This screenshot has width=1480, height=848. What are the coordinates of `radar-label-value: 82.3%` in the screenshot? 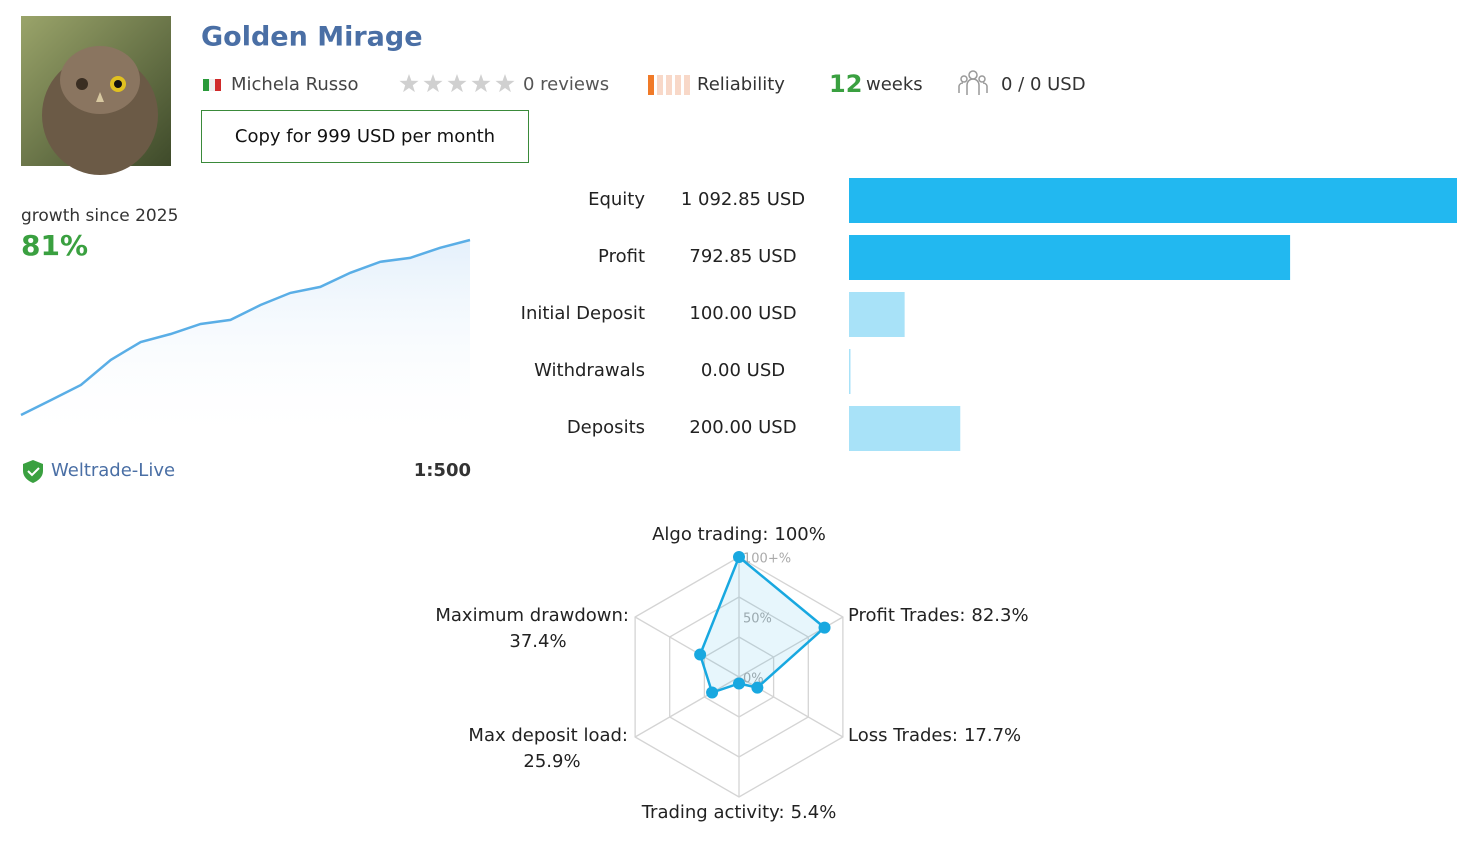 It's located at (999, 615).